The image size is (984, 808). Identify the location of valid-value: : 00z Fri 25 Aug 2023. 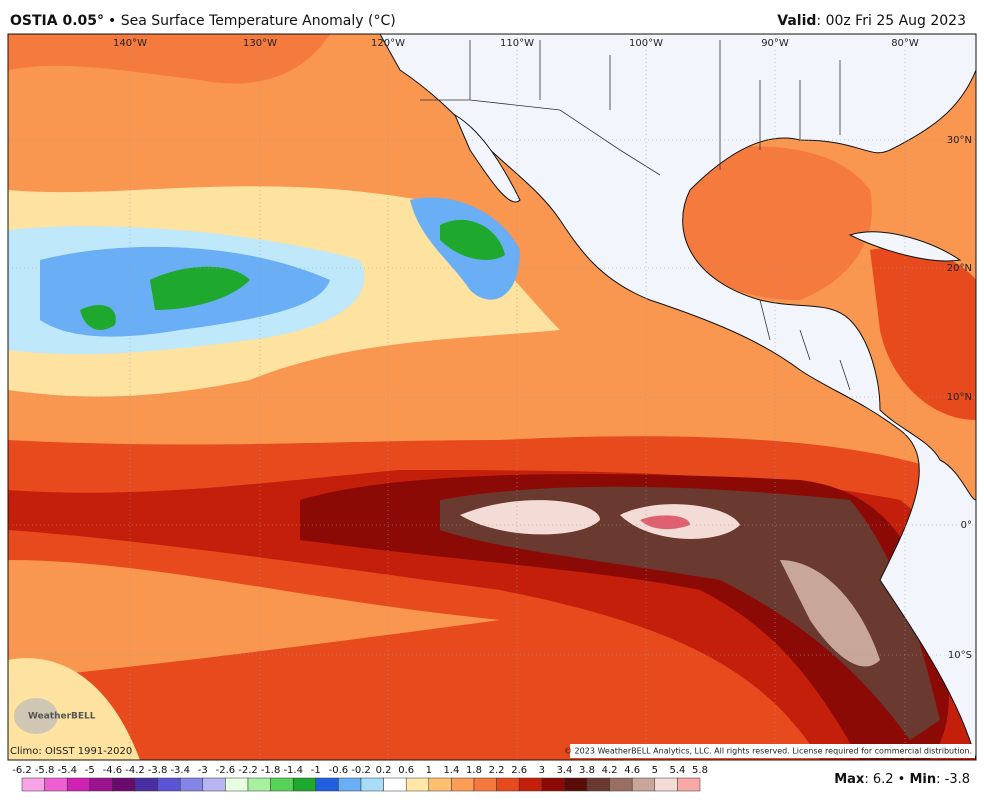
(891, 21).